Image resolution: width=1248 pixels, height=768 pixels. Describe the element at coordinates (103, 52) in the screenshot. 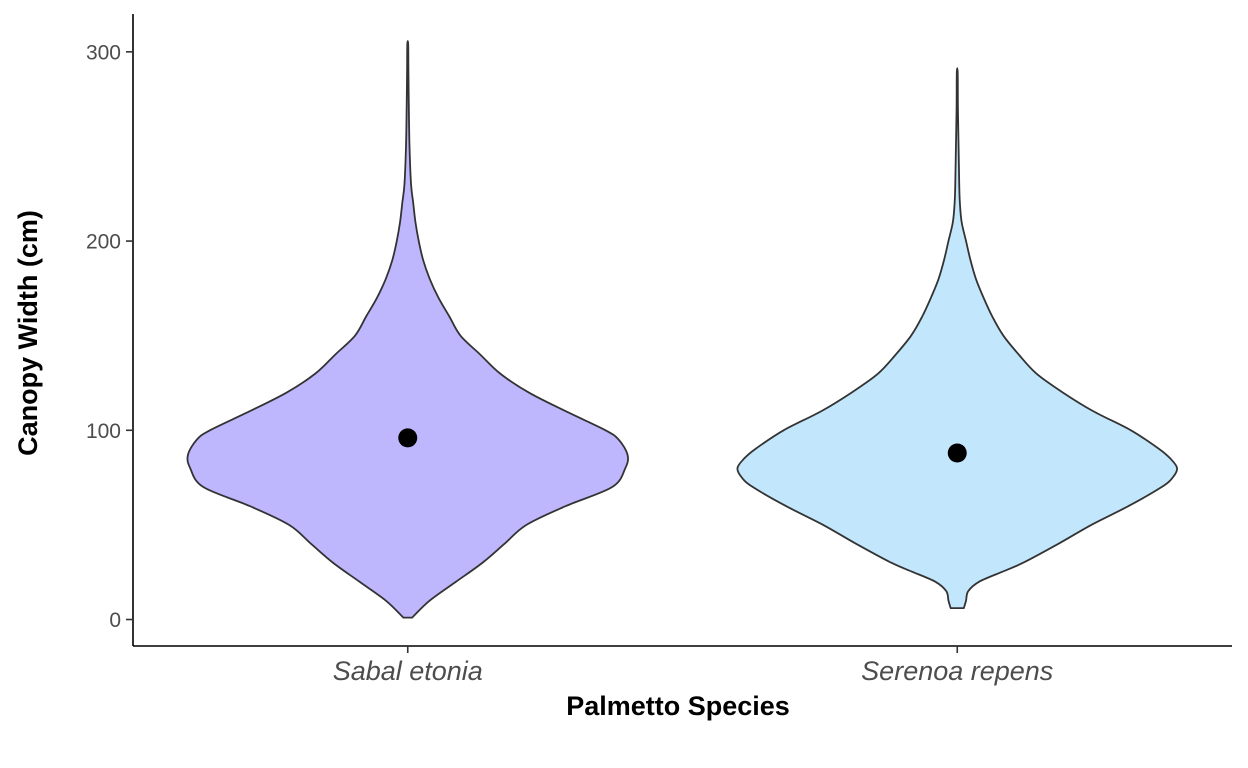

I see `y-tick-label: 300` at that location.